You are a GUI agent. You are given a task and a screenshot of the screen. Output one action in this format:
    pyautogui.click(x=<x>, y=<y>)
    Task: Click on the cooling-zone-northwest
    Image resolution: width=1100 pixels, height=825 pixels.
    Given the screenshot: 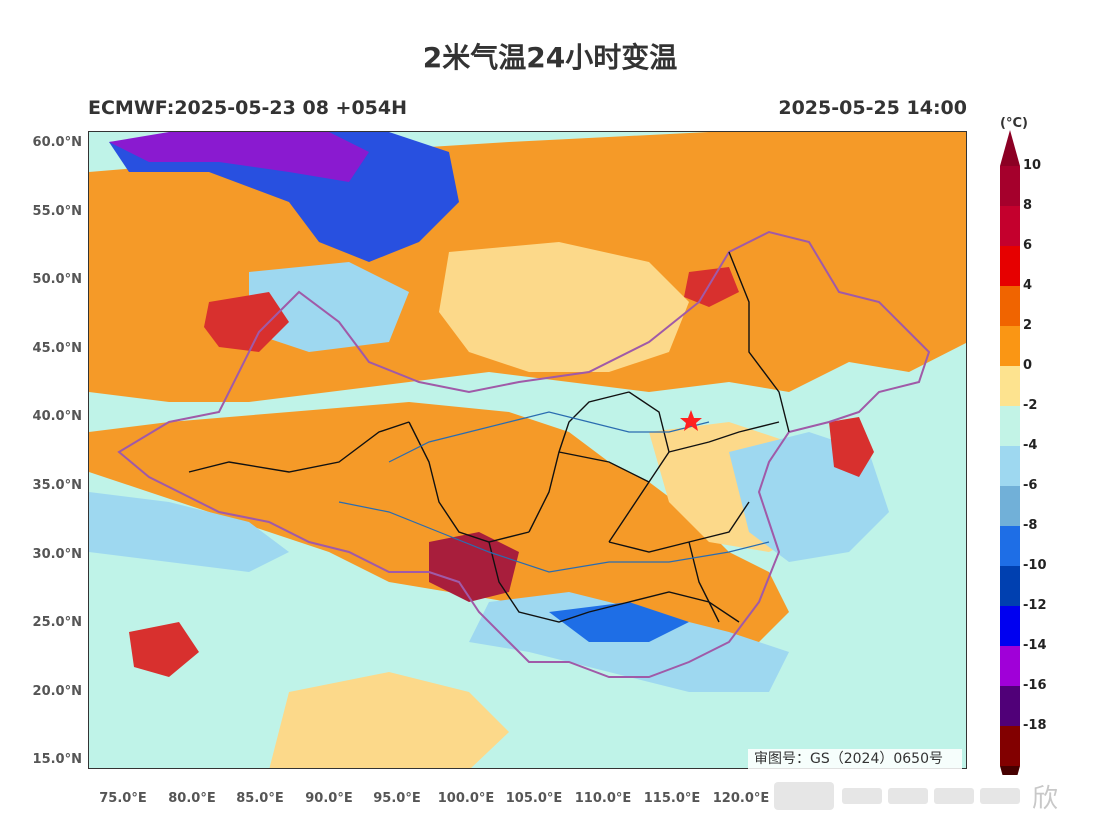 What is the action you would take?
    pyautogui.click(x=329, y=307)
    